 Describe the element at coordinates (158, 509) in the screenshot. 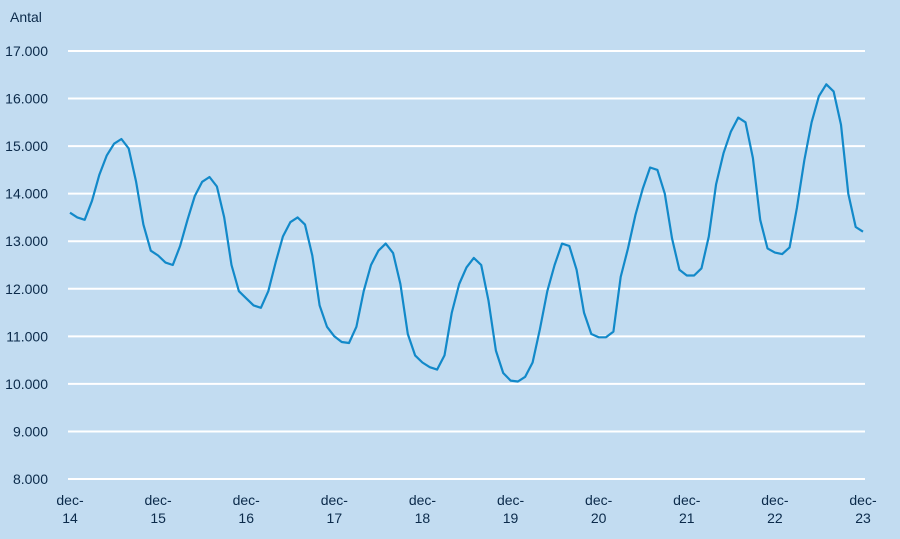

I see `x-tick-label: dec-15` at that location.